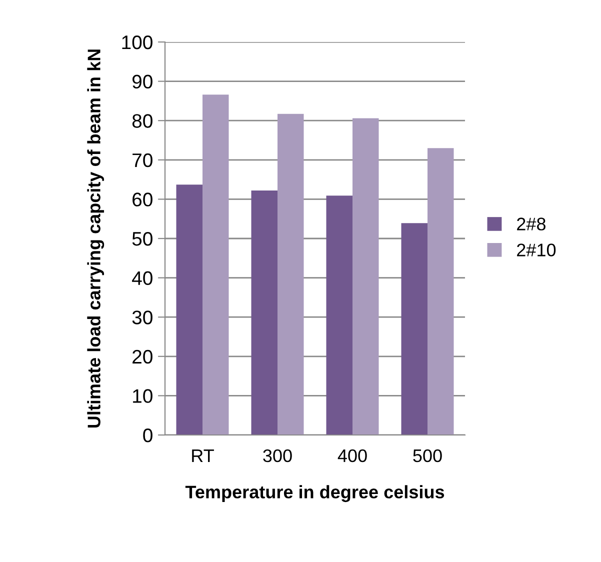 Image resolution: width=601 pixels, height=562 pixels. What do you see at coordinates (142, 239) in the screenshot?
I see `y-tick-label: 50` at bounding box center [142, 239].